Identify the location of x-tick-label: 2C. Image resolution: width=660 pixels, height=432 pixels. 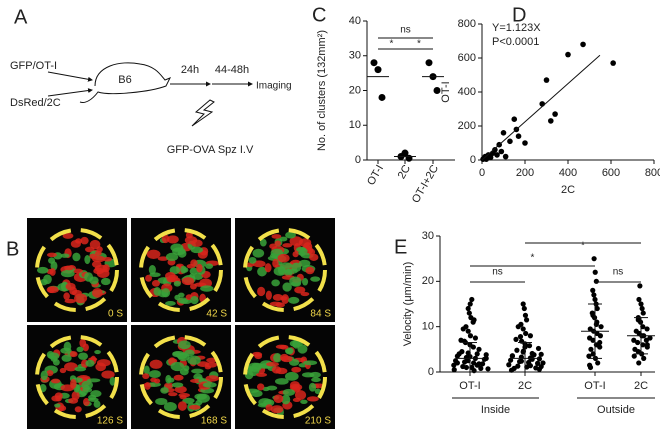
(525, 386).